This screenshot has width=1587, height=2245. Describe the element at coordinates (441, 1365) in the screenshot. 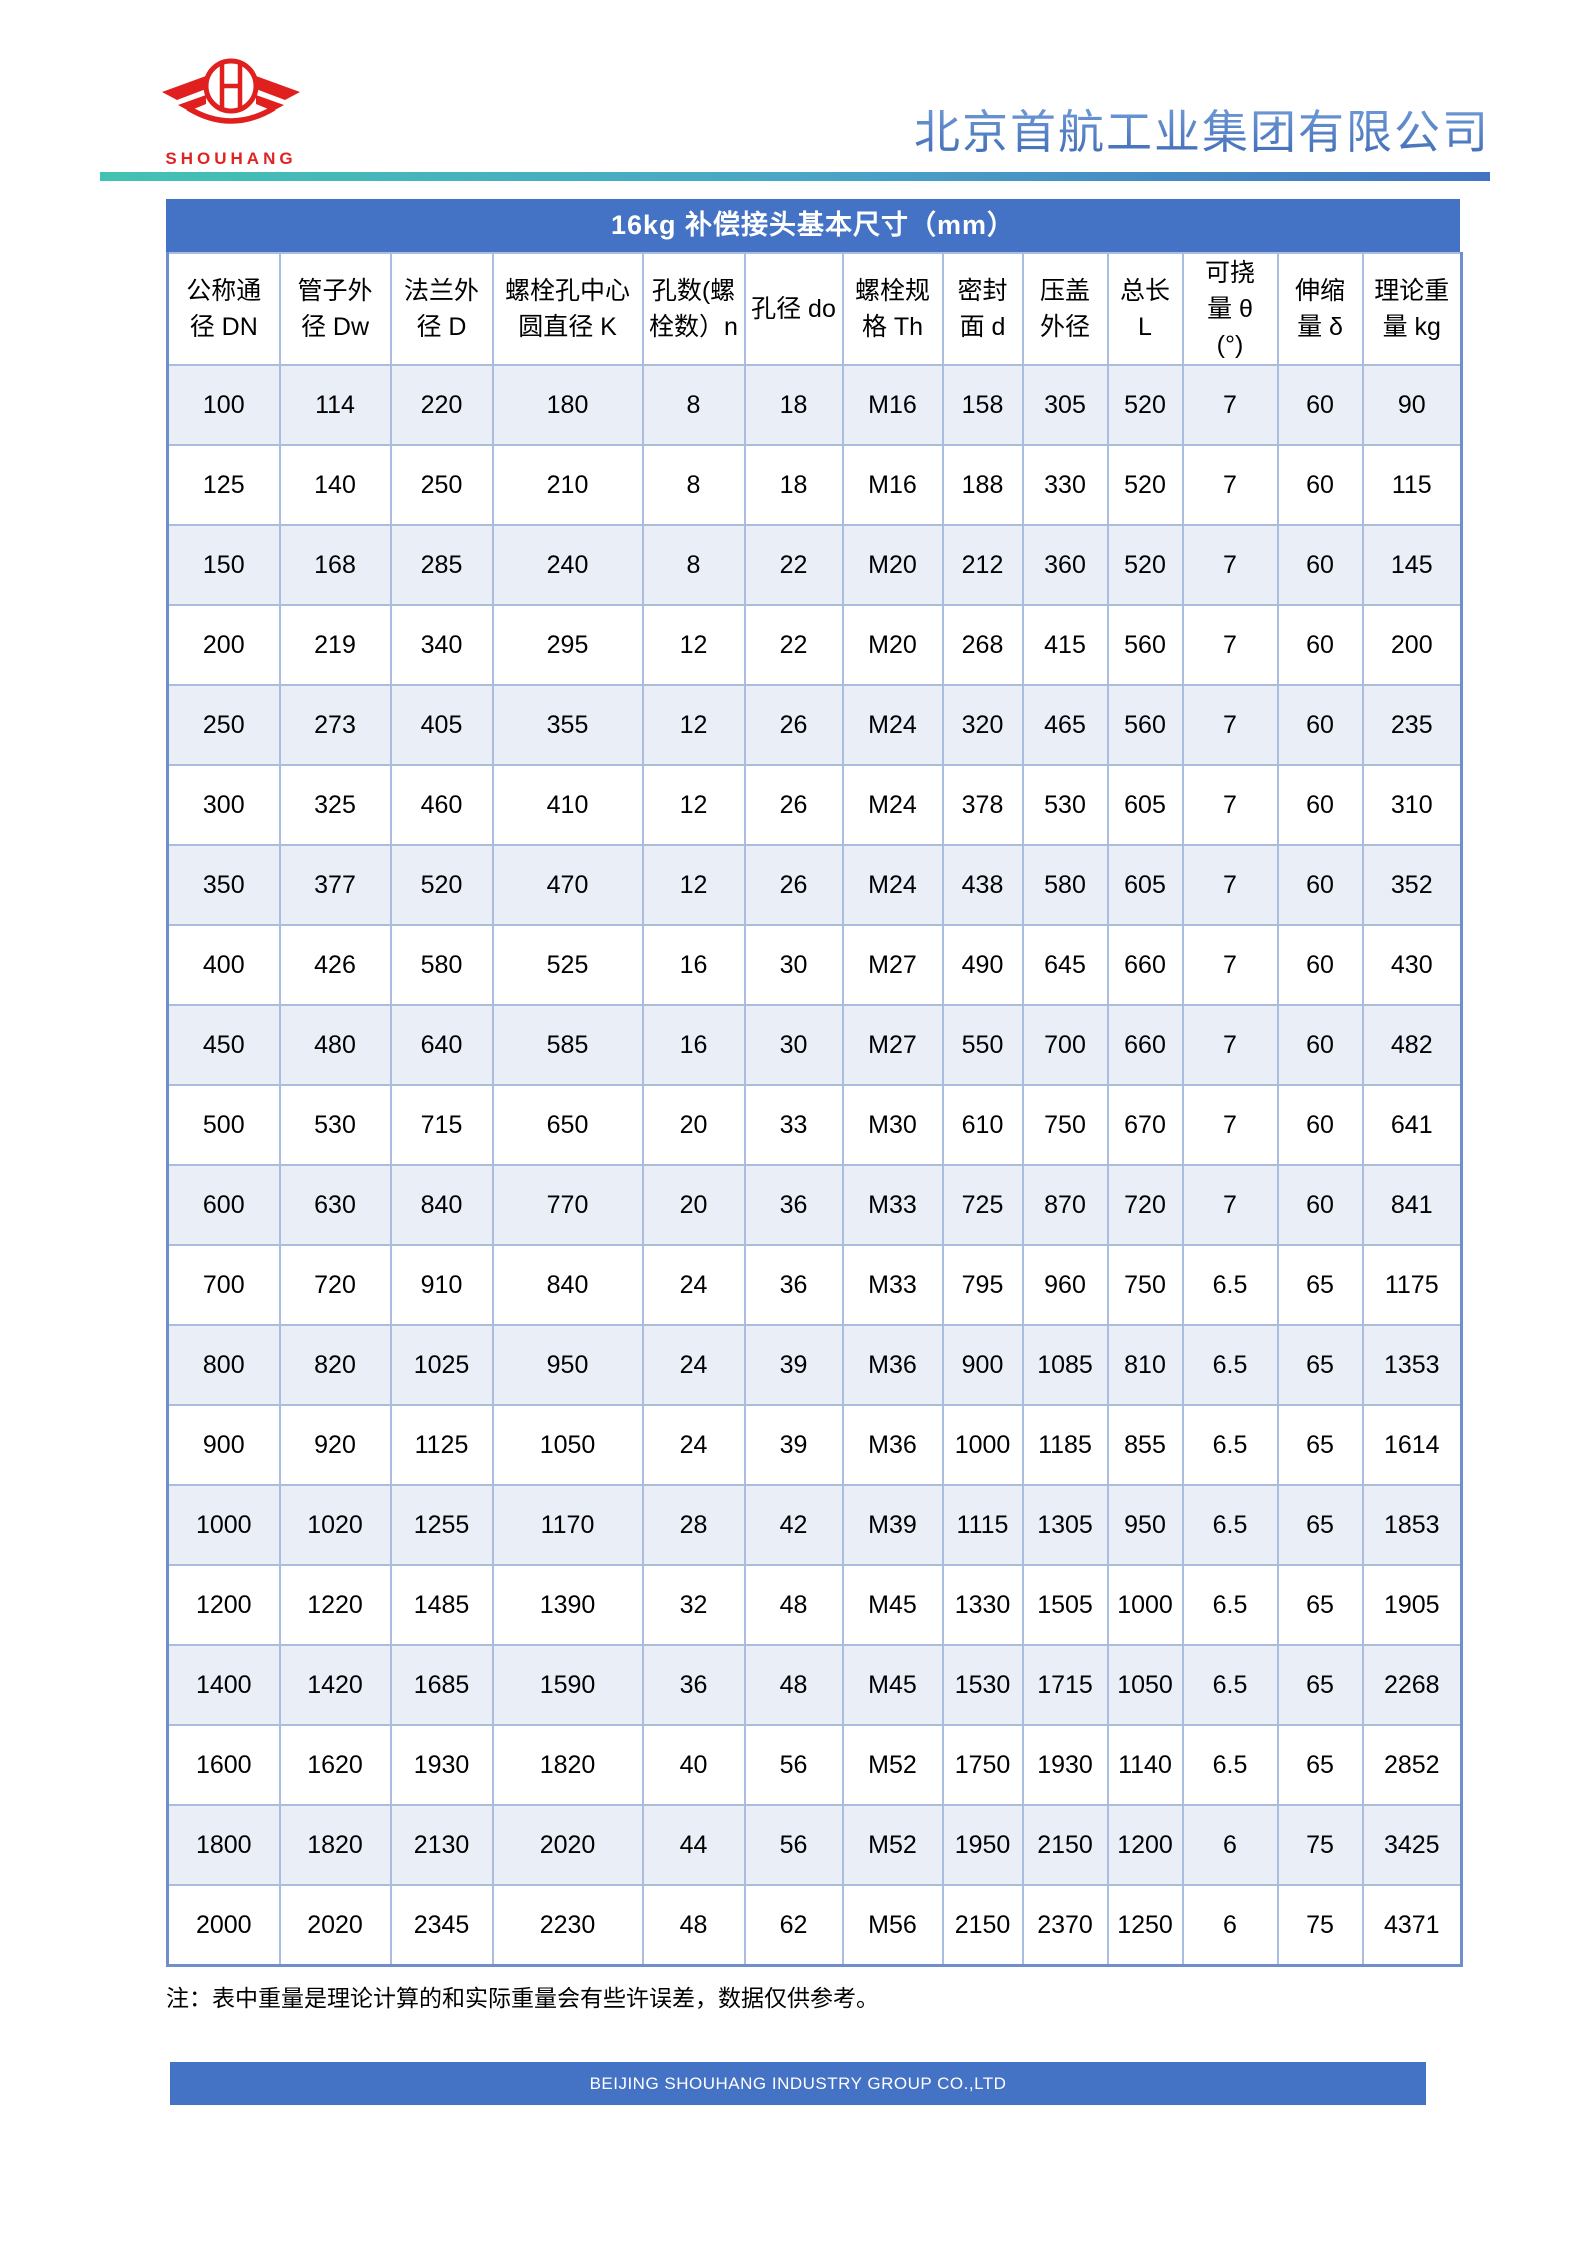

I see `data-cell: 1025` at that location.